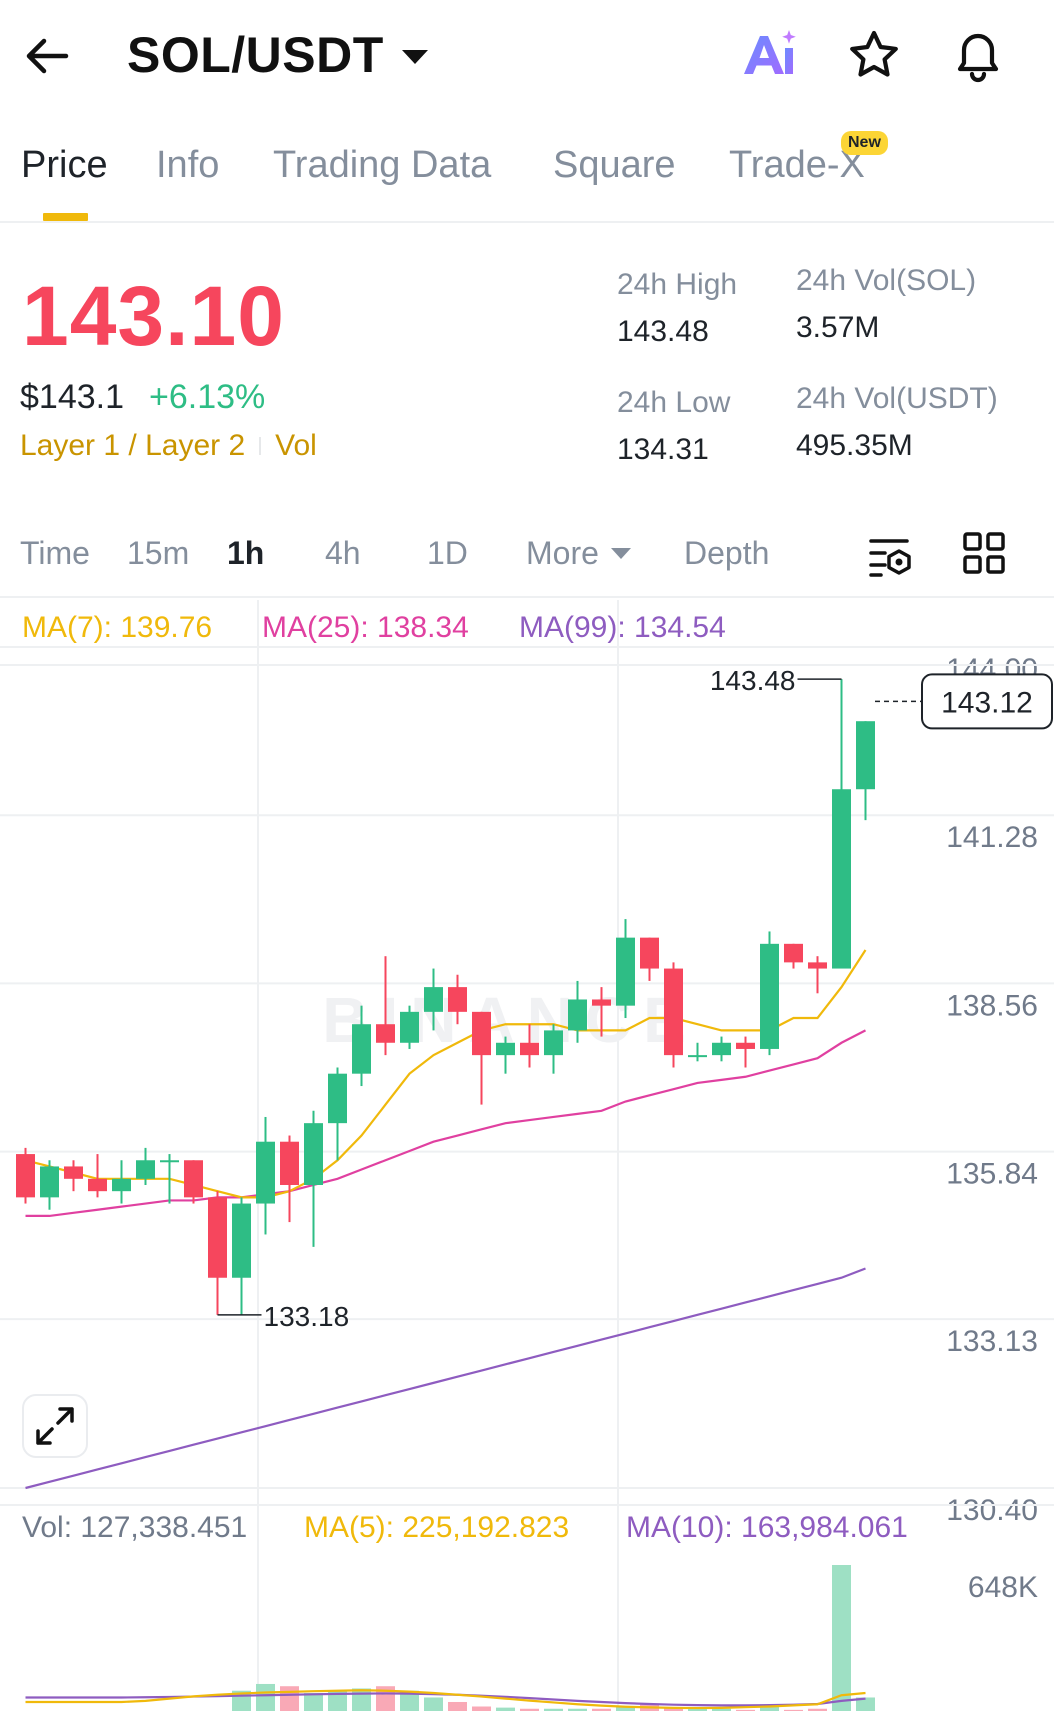 This screenshot has width=1054, height=1711. Describe the element at coordinates (64, 165) in the screenshot. I see `tab-price: Price` at that location.